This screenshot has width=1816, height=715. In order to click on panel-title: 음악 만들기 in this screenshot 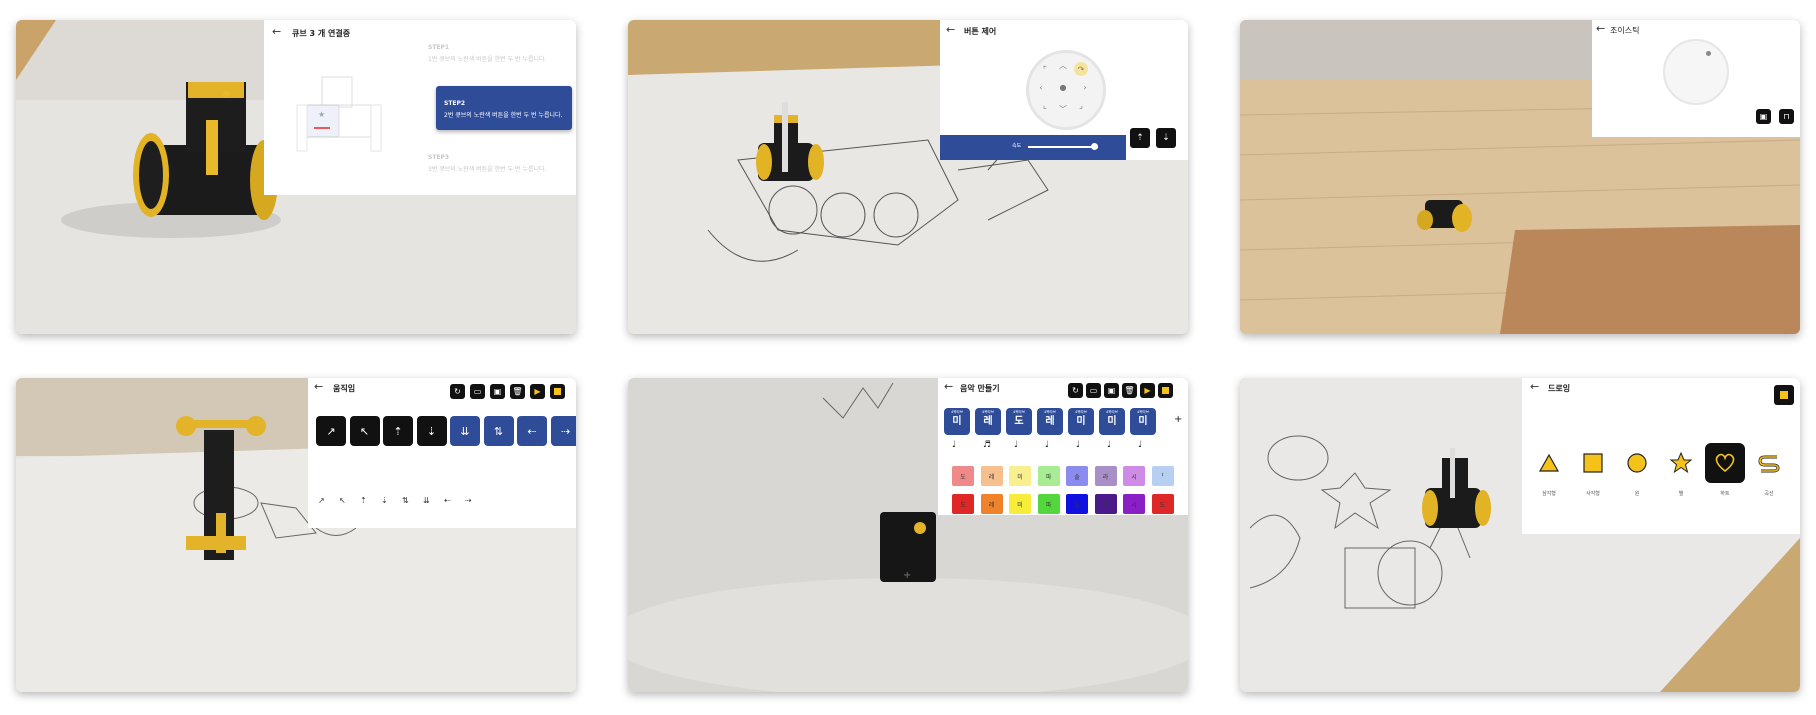, I will do `click(980, 388)`.